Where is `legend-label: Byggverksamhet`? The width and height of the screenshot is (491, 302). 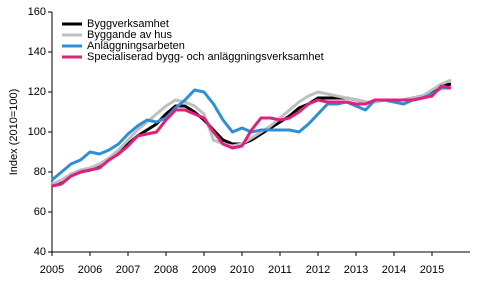
legend-label: Byggverksamhet is located at coordinates (128, 24).